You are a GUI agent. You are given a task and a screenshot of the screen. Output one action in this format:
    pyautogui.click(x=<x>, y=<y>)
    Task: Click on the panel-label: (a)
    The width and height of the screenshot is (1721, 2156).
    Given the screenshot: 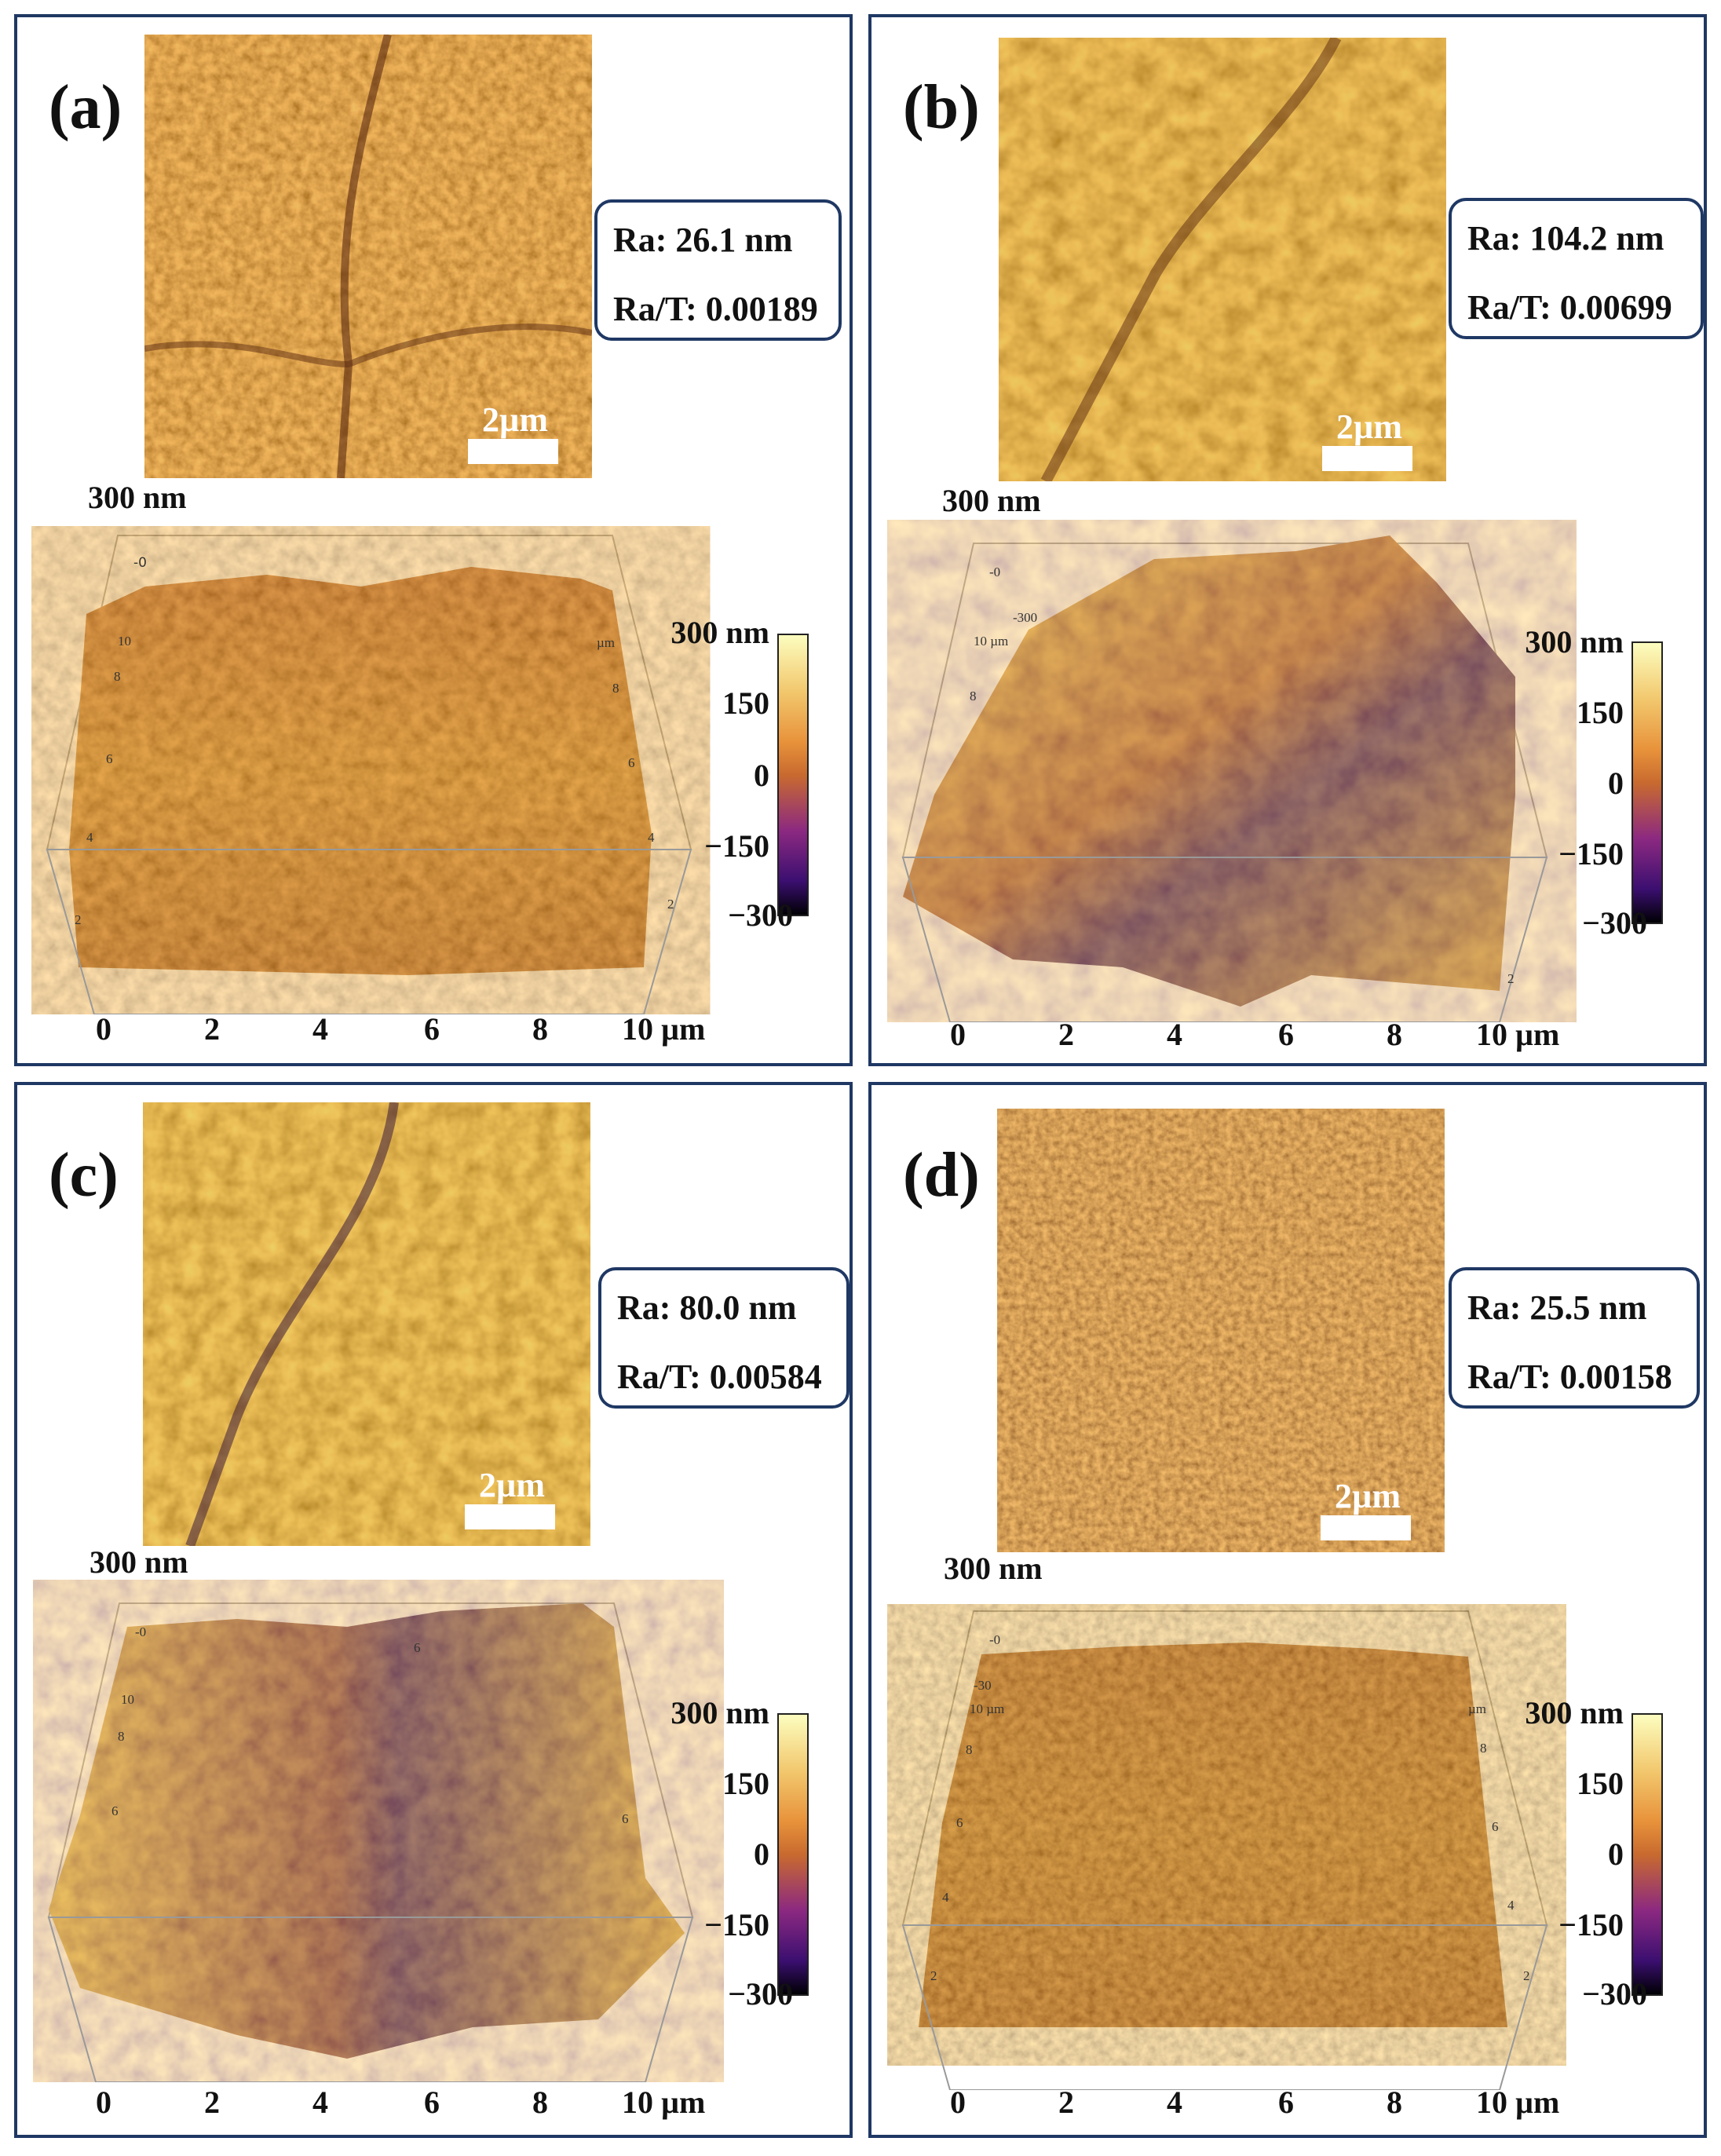 What is the action you would take?
    pyautogui.click(x=85, y=108)
    